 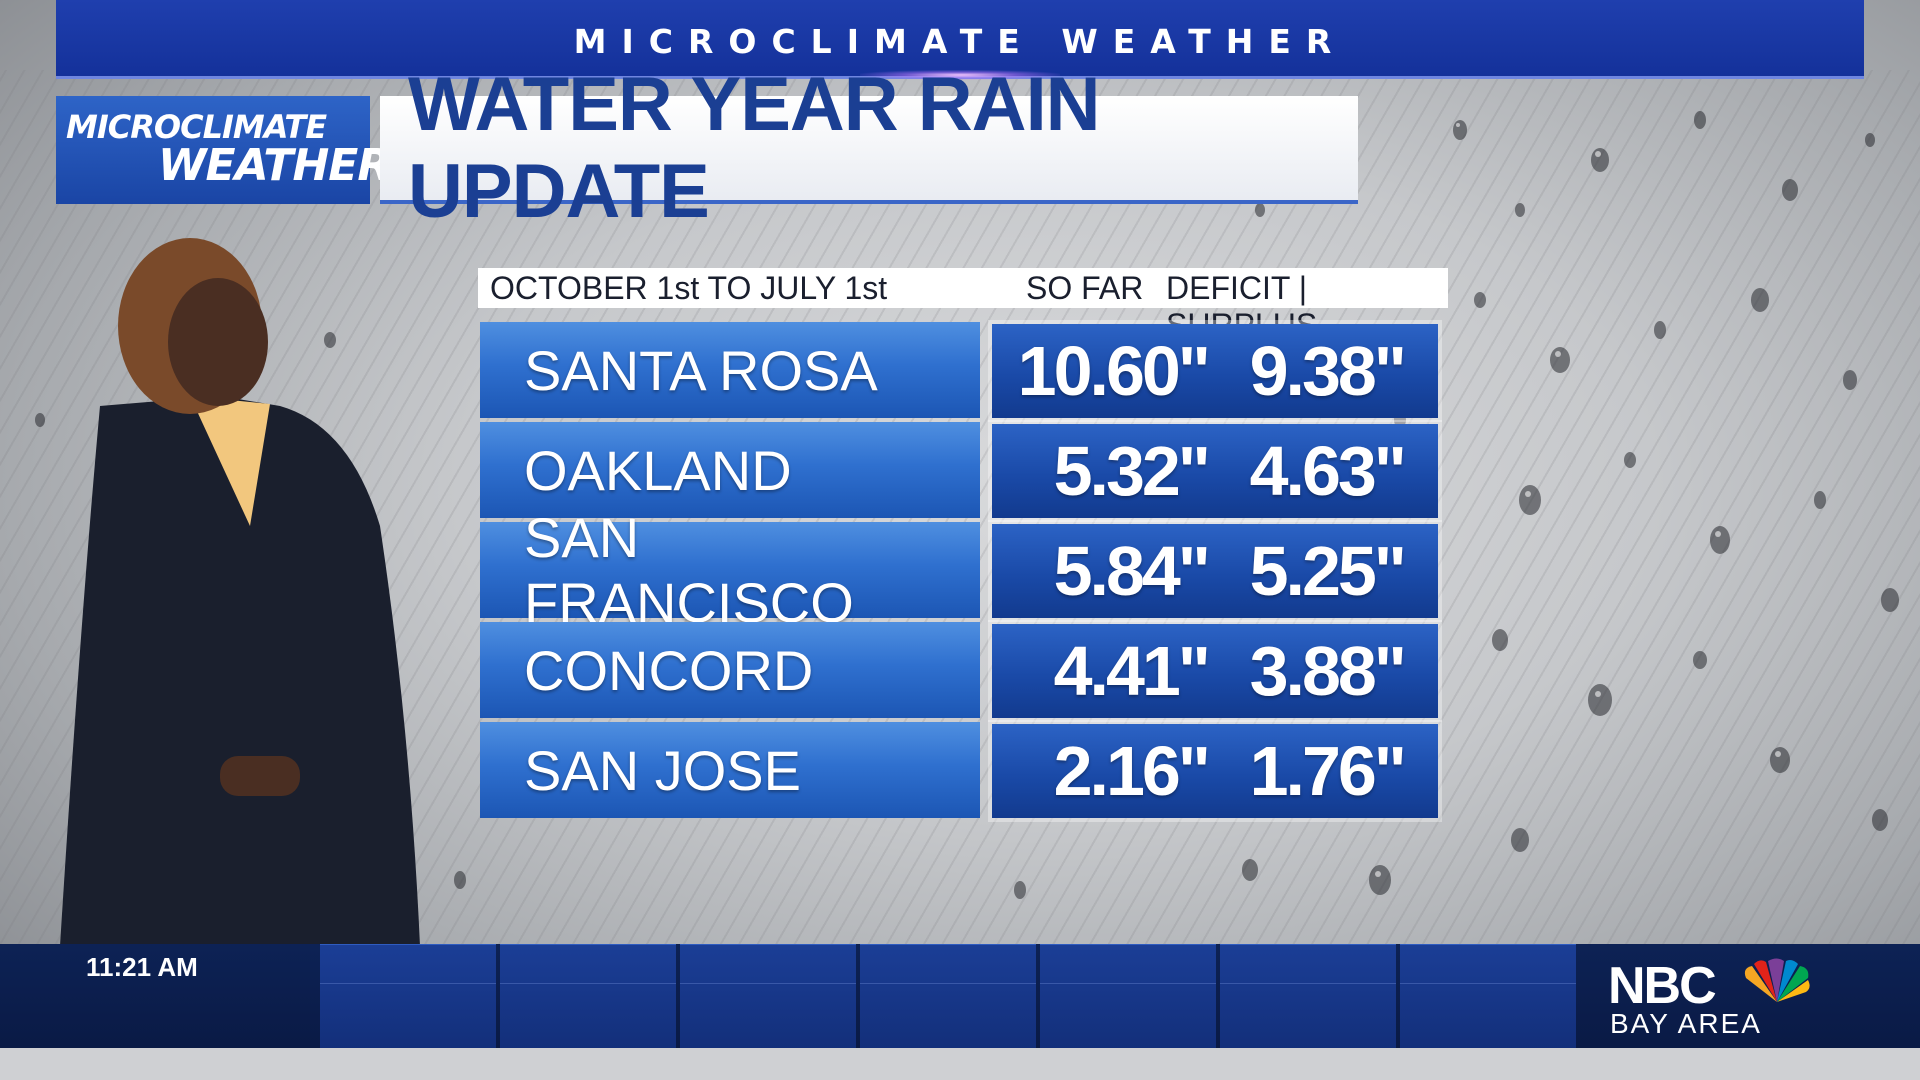 I want to click on header-so-far: SO FAR, so click(x=1085, y=288).